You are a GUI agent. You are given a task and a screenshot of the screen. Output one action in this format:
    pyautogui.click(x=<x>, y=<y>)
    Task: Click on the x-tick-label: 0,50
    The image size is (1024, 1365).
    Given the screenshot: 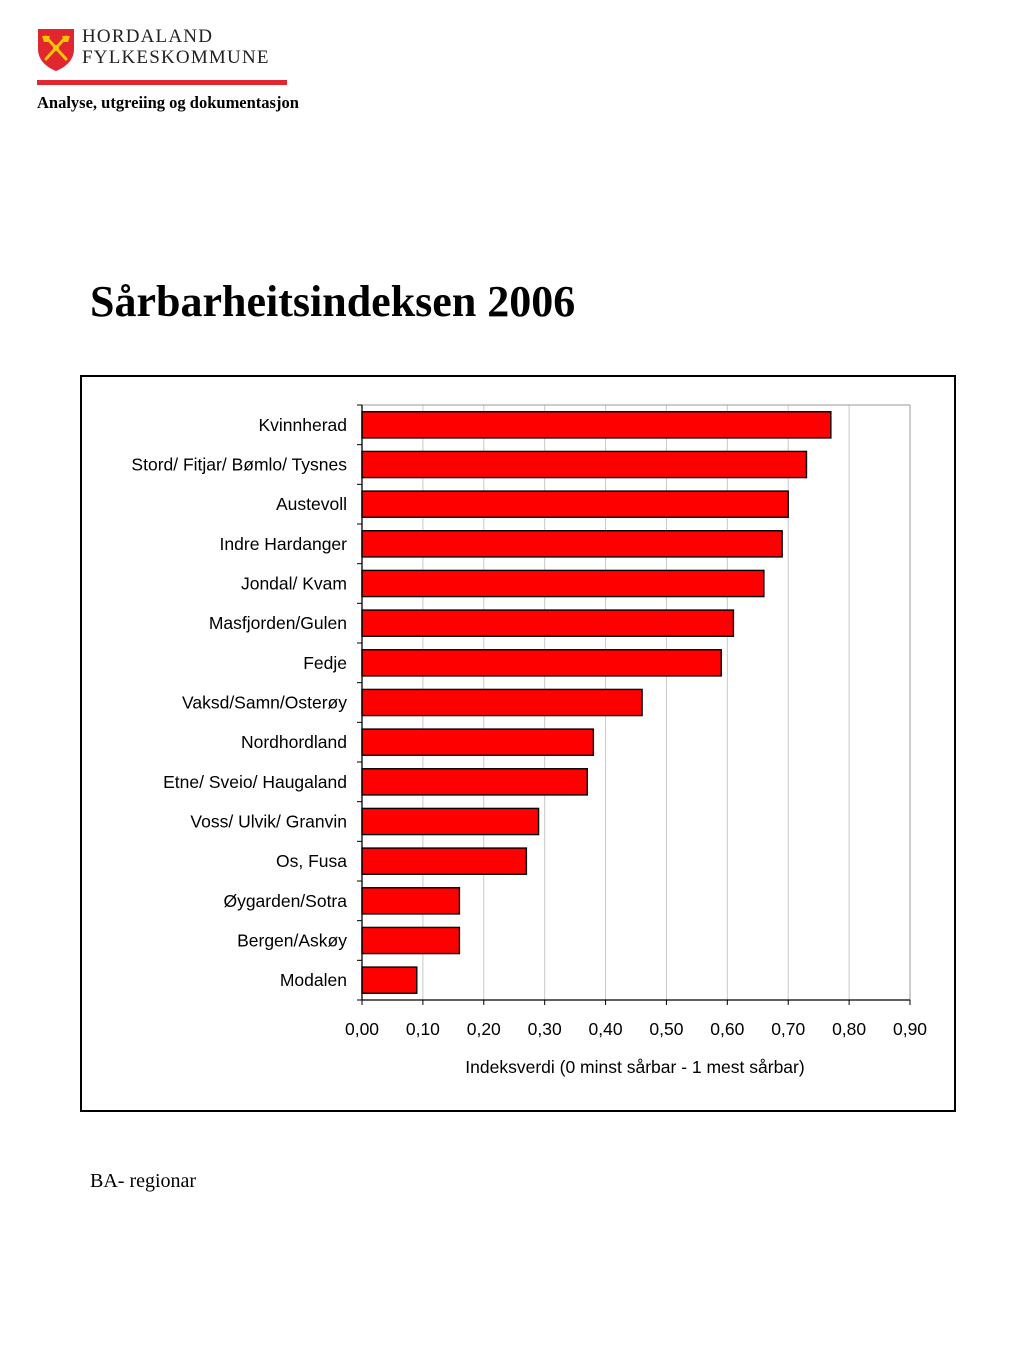 What is the action you would take?
    pyautogui.click(x=666, y=1029)
    